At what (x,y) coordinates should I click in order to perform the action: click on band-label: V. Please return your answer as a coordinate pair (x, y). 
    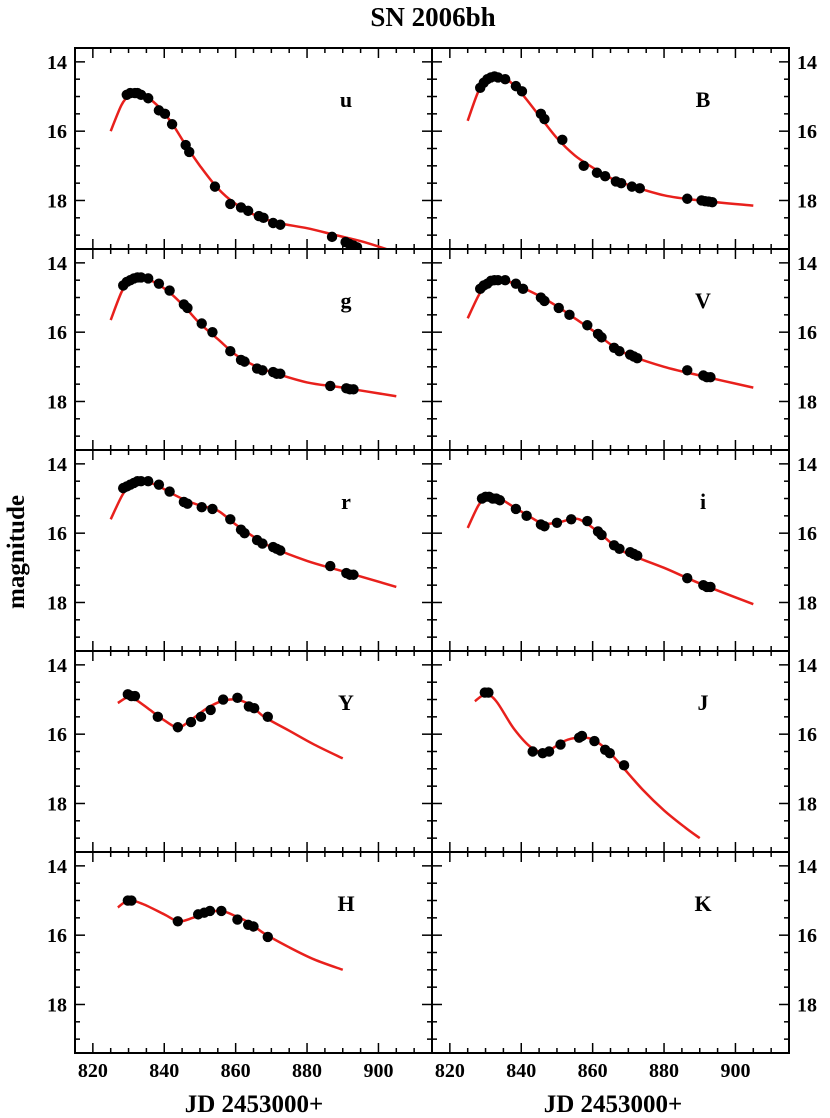
    Looking at the image, I should click on (703, 300).